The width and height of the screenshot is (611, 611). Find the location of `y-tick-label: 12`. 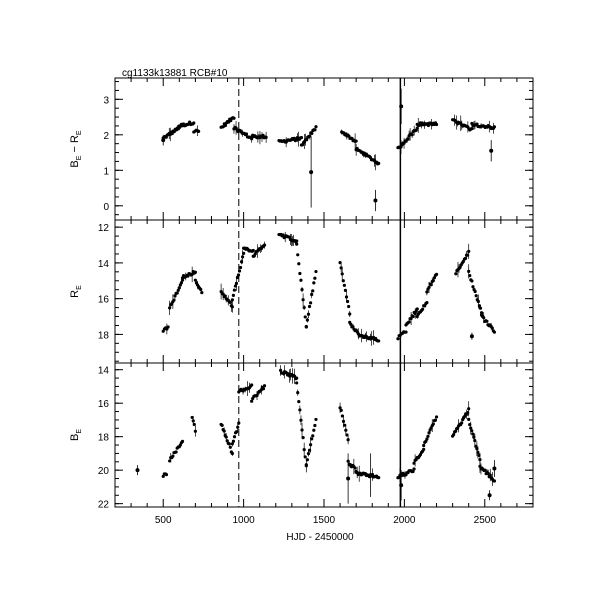

y-tick-label: 12 is located at coordinates (104, 228).